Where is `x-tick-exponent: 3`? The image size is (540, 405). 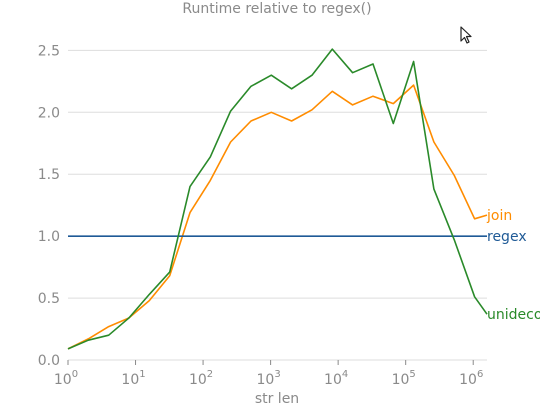
x-tick-exponent: 3 is located at coordinates (277, 374).